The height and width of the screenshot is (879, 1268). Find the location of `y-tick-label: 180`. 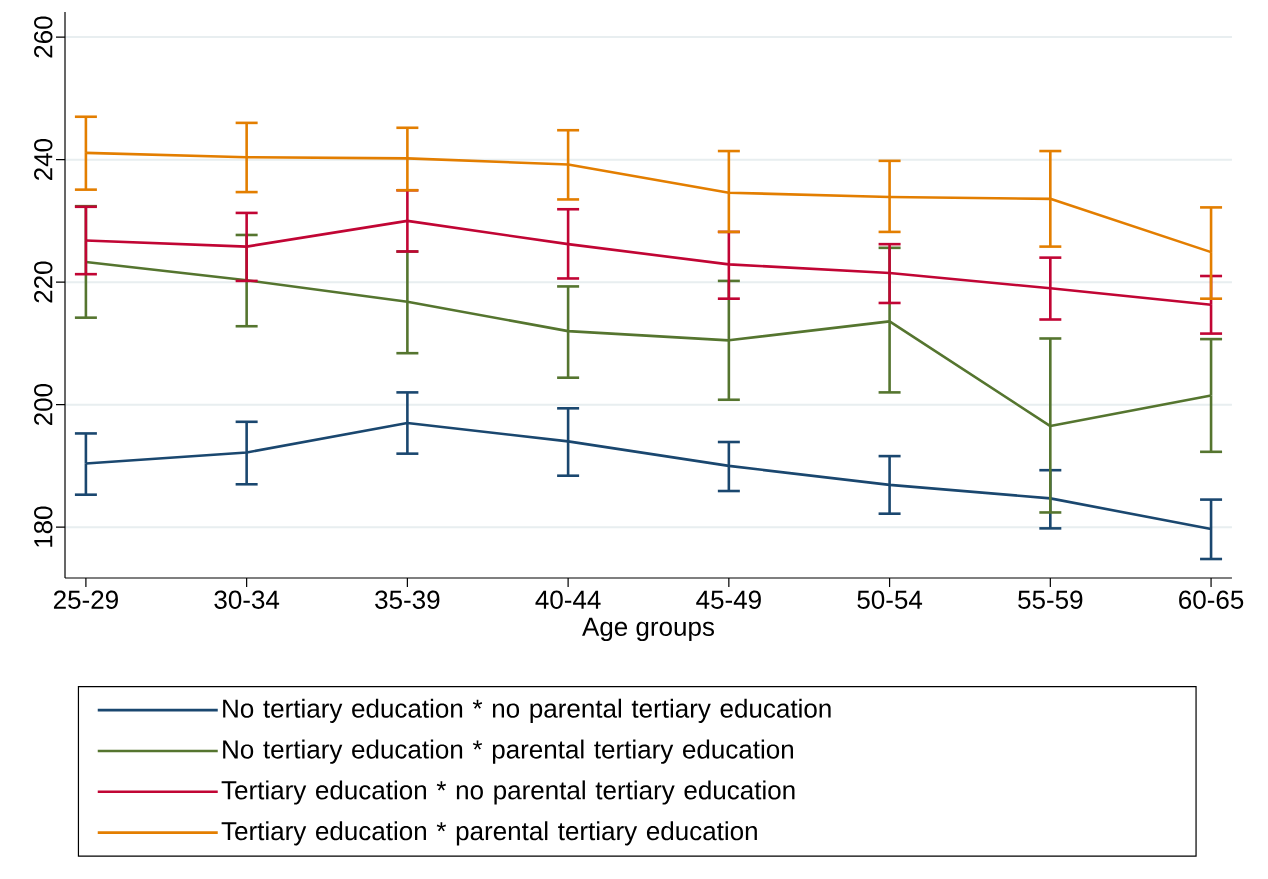

y-tick-label: 180 is located at coordinates (43, 526).